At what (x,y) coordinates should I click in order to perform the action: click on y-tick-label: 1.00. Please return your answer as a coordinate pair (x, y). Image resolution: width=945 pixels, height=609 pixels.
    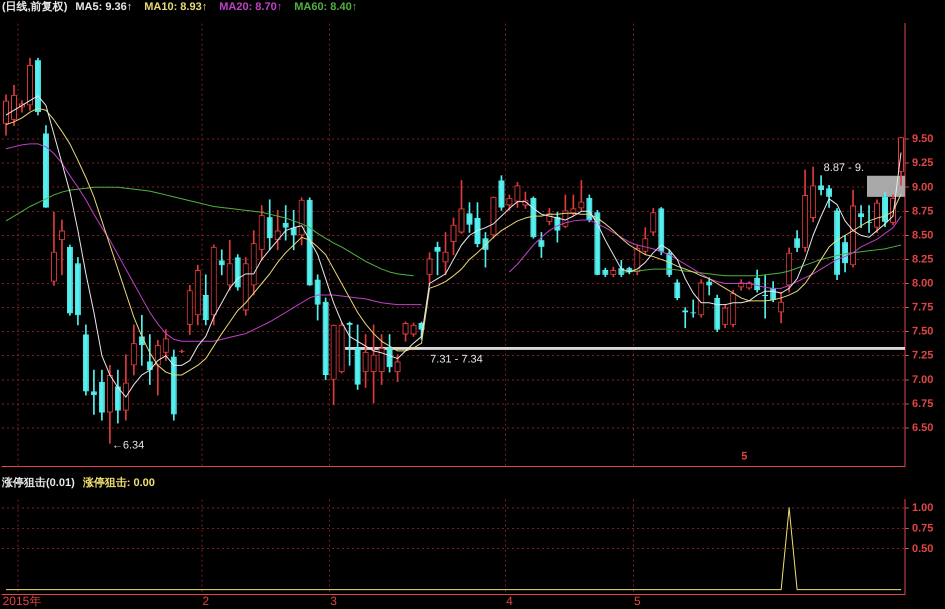
    Looking at the image, I should click on (923, 508).